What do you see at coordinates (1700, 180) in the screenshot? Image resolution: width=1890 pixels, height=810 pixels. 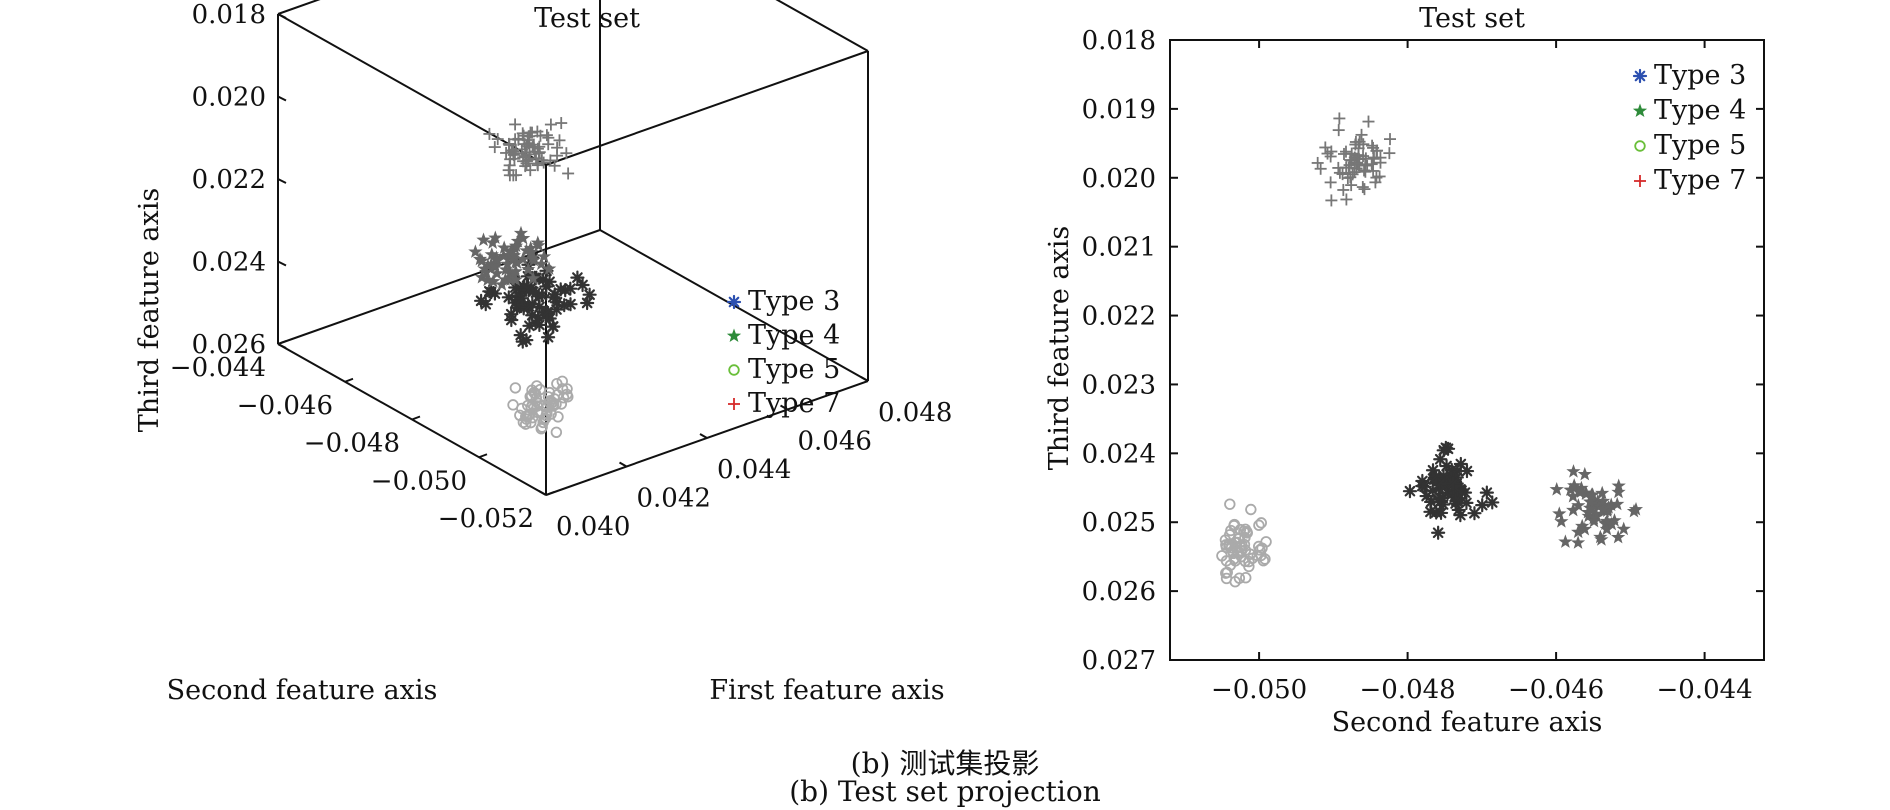 I see `chart2d-legend-label-3: Type 7` at bounding box center [1700, 180].